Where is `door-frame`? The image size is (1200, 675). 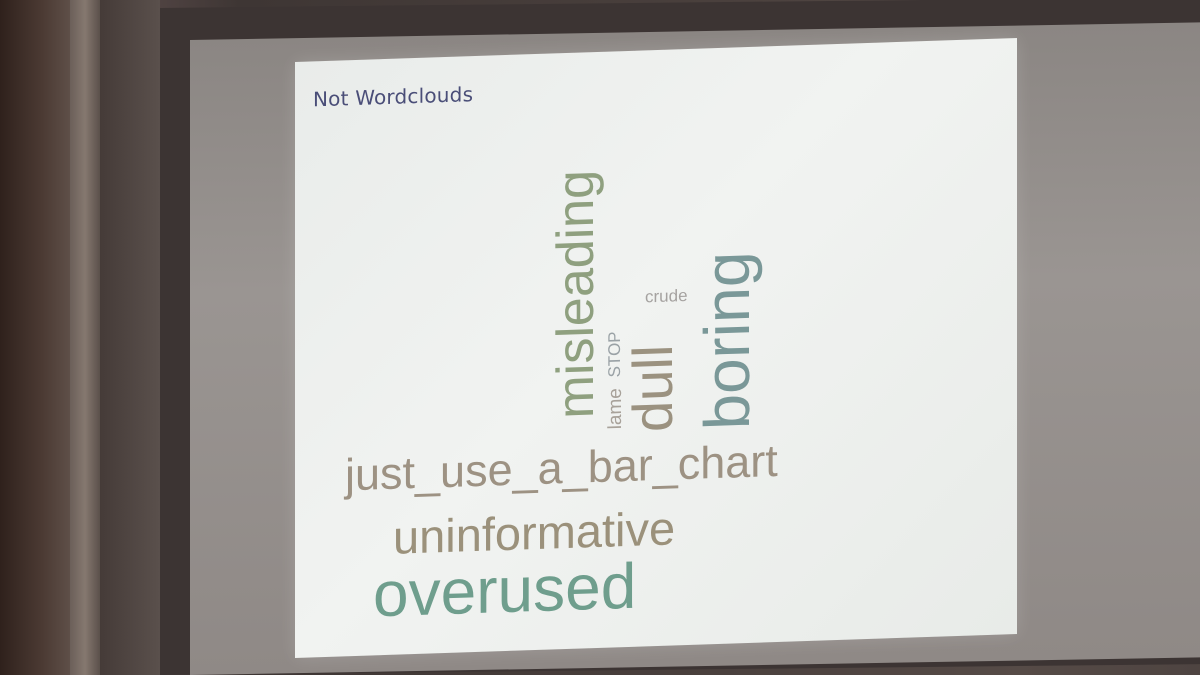 door-frame is located at coordinates (85, 337).